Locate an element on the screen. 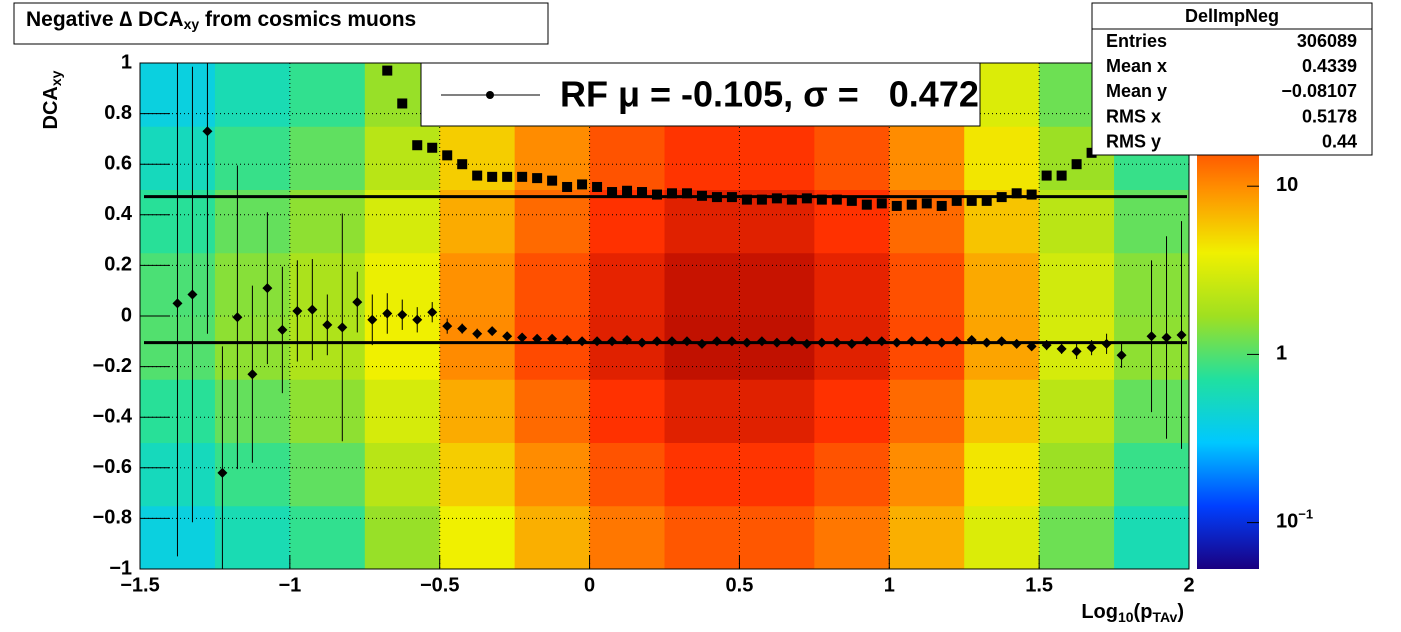  y-tick-label: −0.6 is located at coordinates (112, 467).